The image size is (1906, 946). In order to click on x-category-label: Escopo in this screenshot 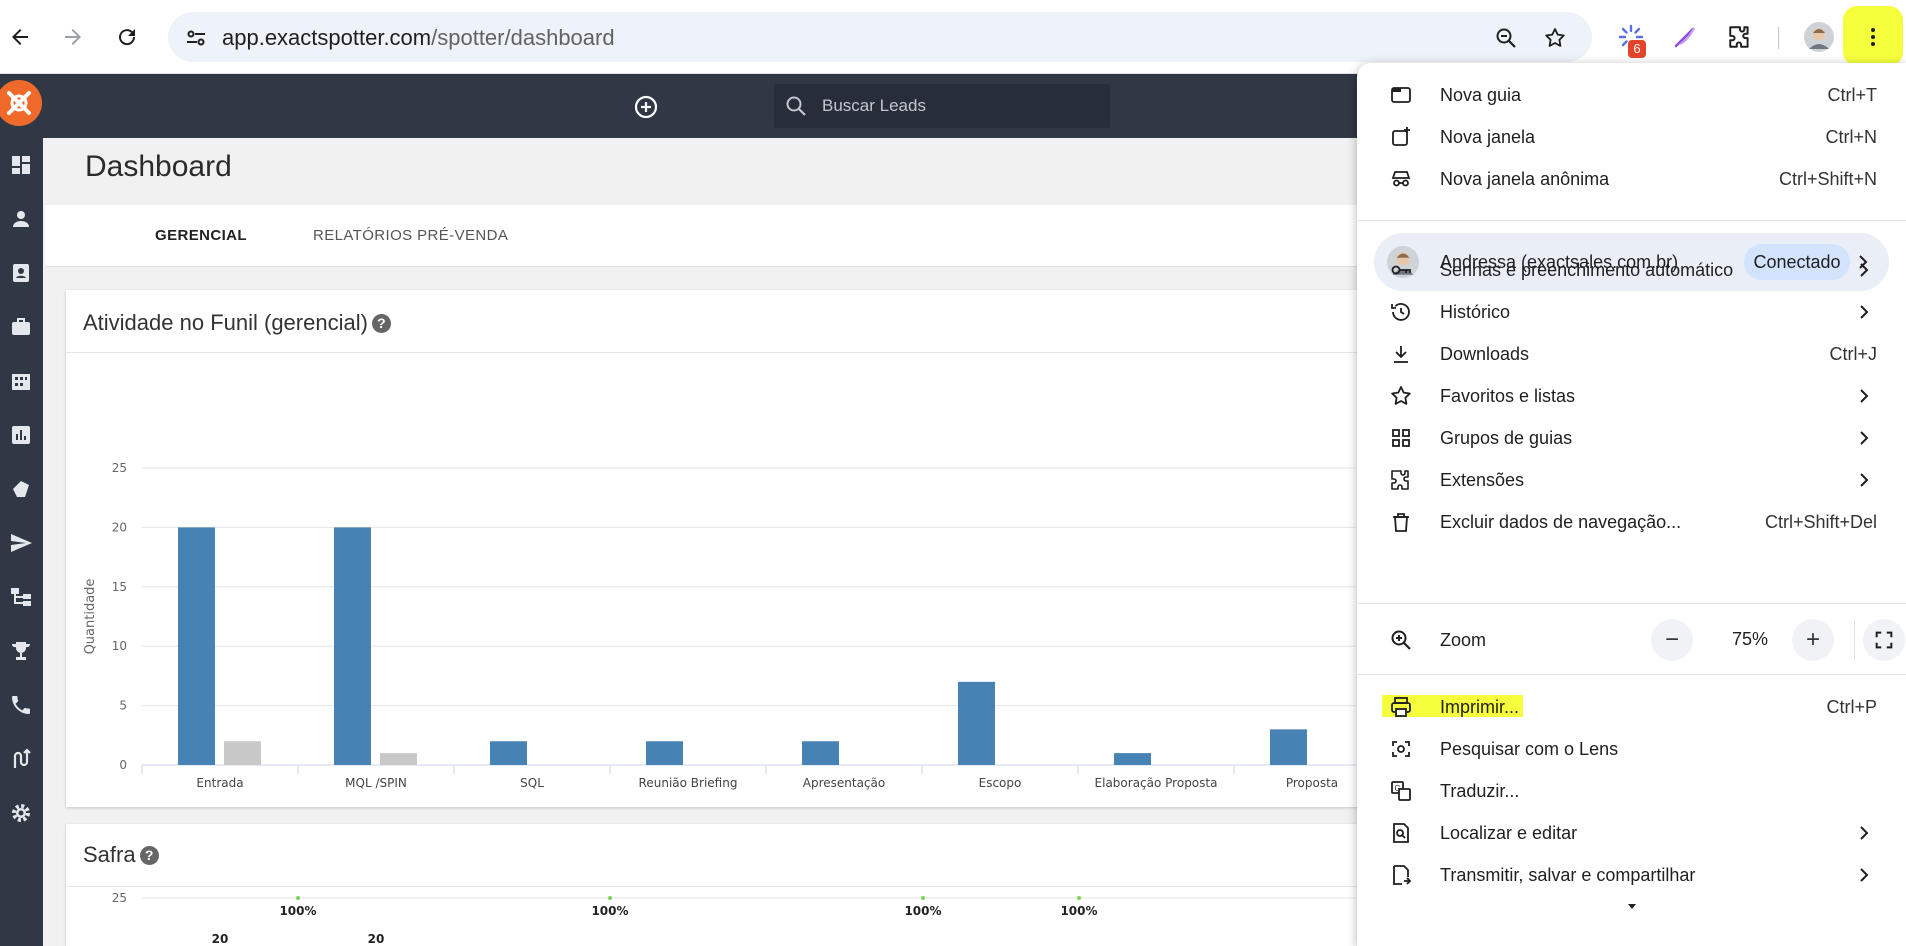, I will do `click(1000, 783)`.